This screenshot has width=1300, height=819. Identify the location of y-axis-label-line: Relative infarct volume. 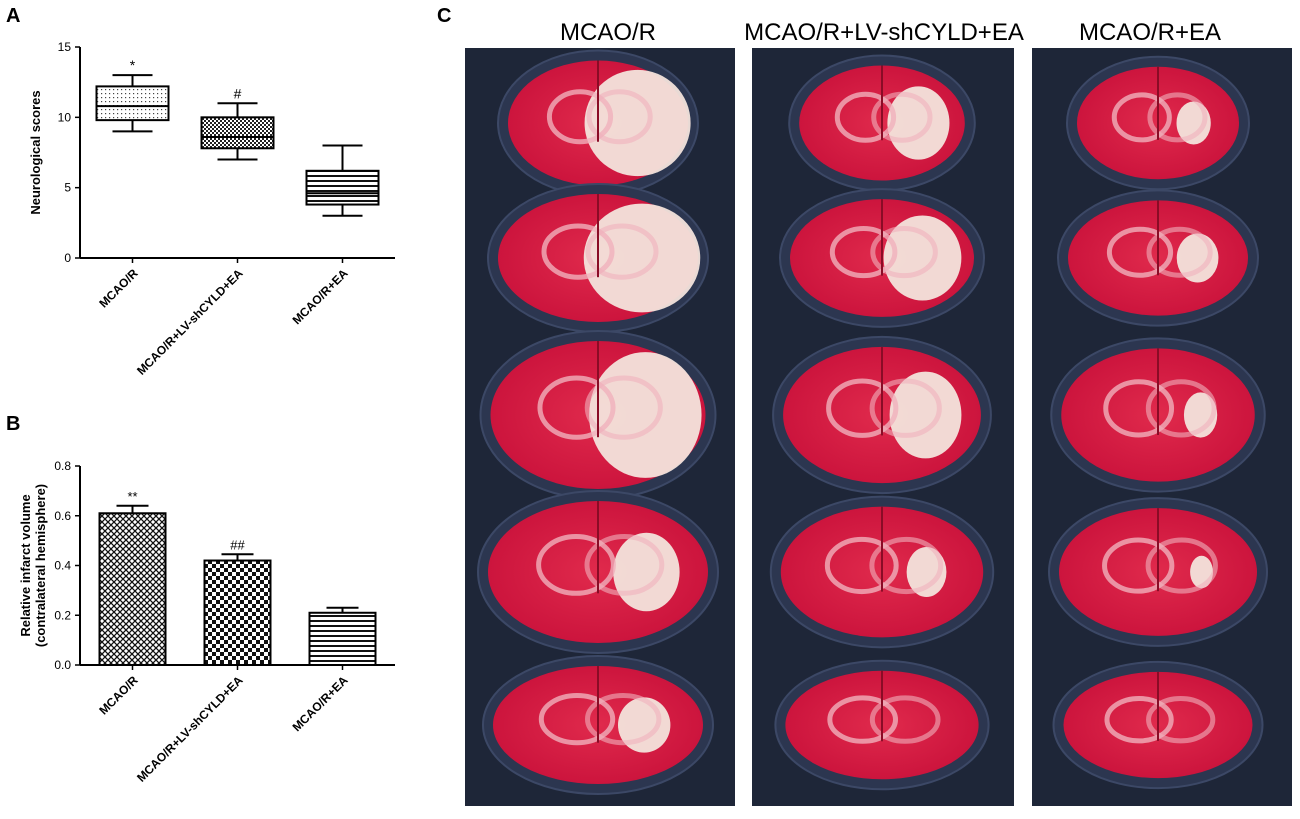
(25, 565).